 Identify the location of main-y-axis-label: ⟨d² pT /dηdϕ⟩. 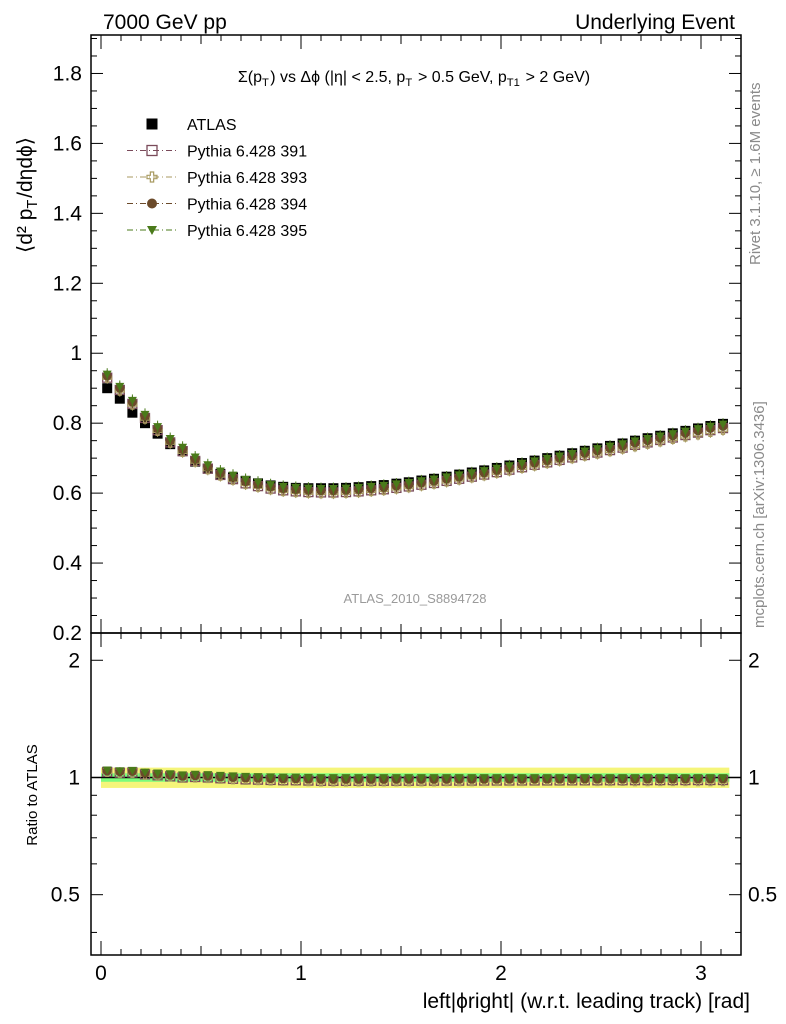
(27, 195).